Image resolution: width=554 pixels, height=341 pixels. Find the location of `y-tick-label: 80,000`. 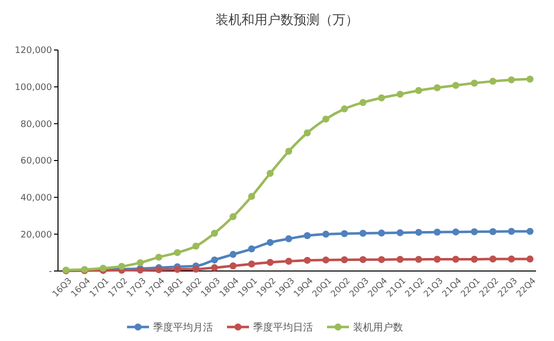

y-tick-label: 80,000 is located at coordinates (36, 125).